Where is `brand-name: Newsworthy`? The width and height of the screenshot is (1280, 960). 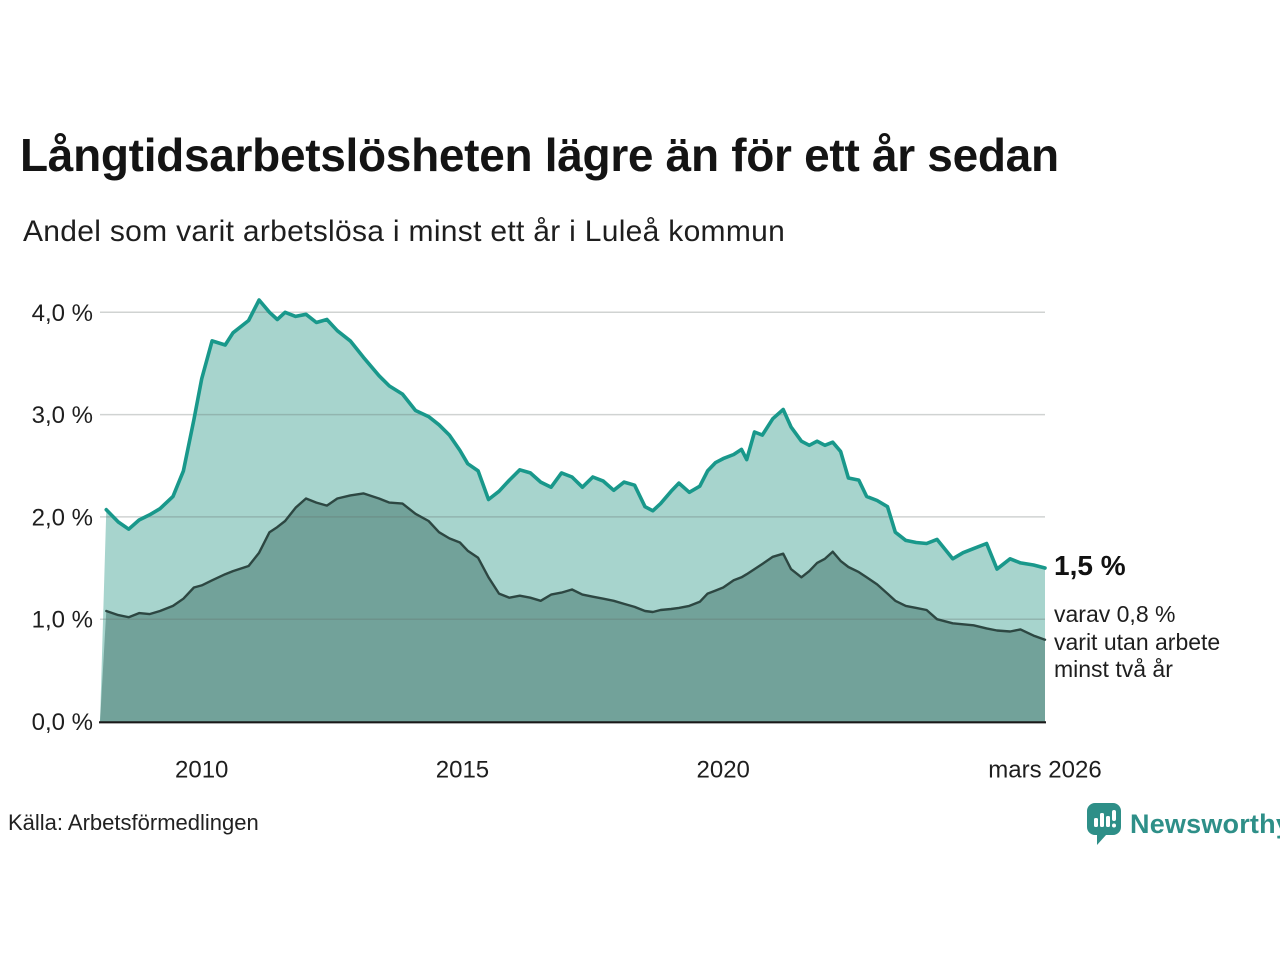
brand-name: Newsworthy is located at coordinates (1205, 823).